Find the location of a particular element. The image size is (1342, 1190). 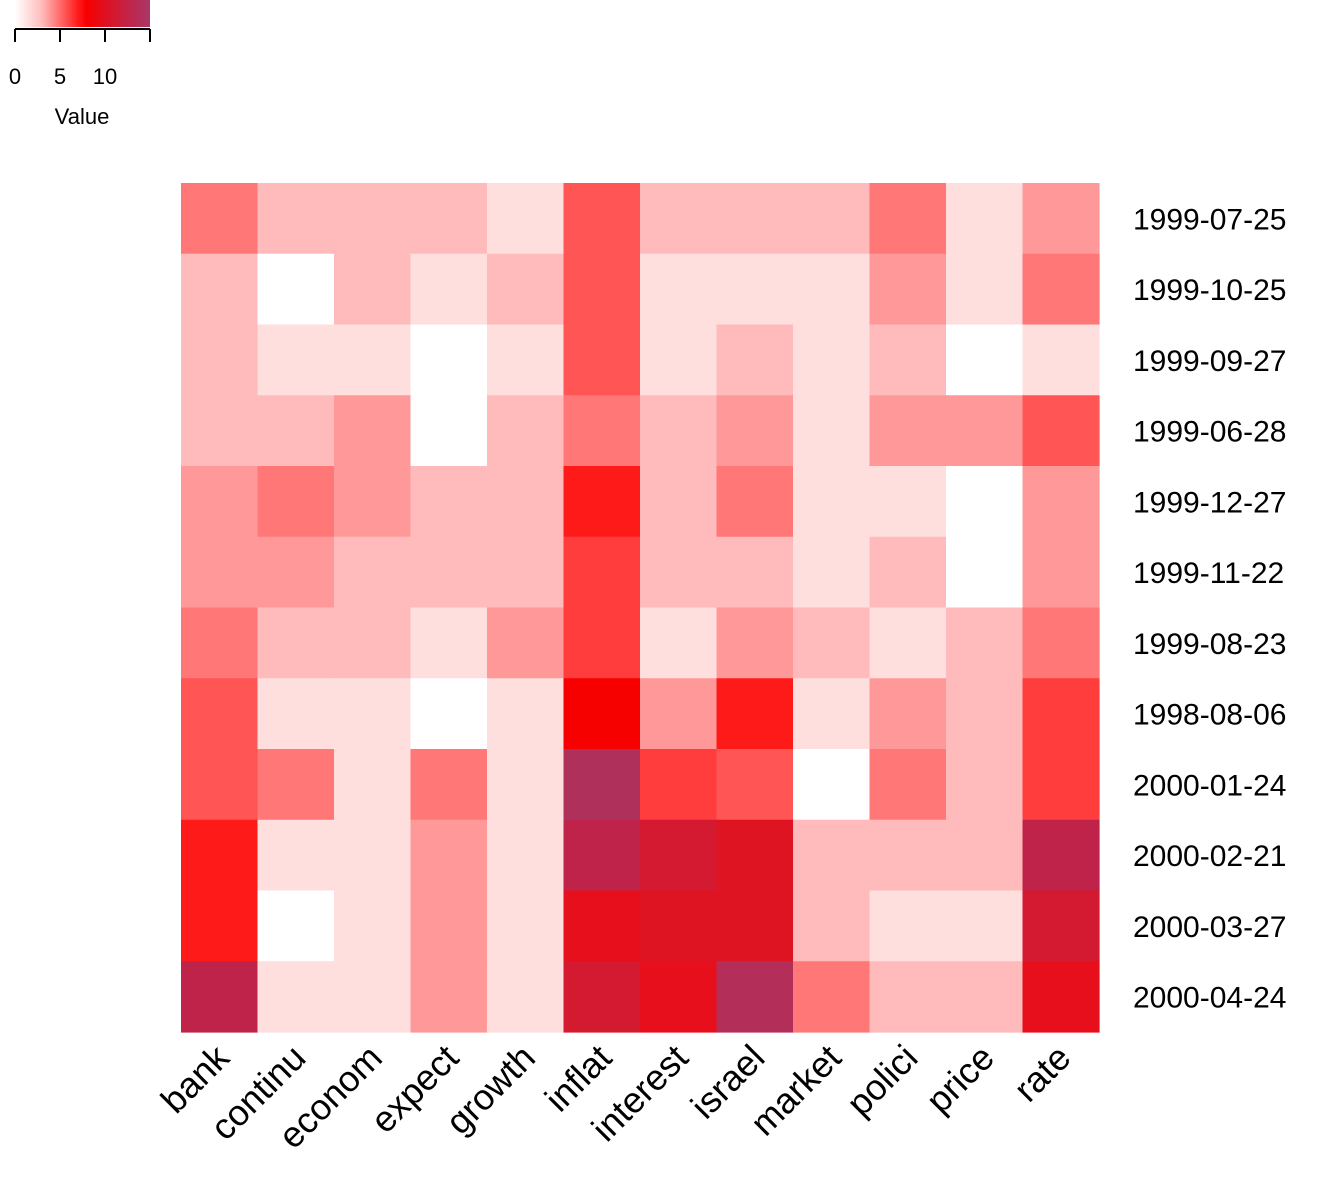

row-label: 1999-10-25 is located at coordinates (1209, 290).